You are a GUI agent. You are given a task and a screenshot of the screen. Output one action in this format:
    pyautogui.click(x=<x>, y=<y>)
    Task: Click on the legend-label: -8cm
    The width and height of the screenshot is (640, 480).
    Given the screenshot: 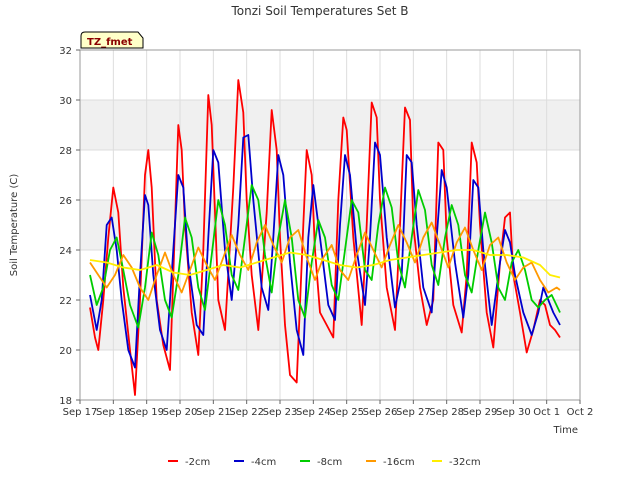 What is the action you would take?
    pyautogui.click(x=329, y=462)
    